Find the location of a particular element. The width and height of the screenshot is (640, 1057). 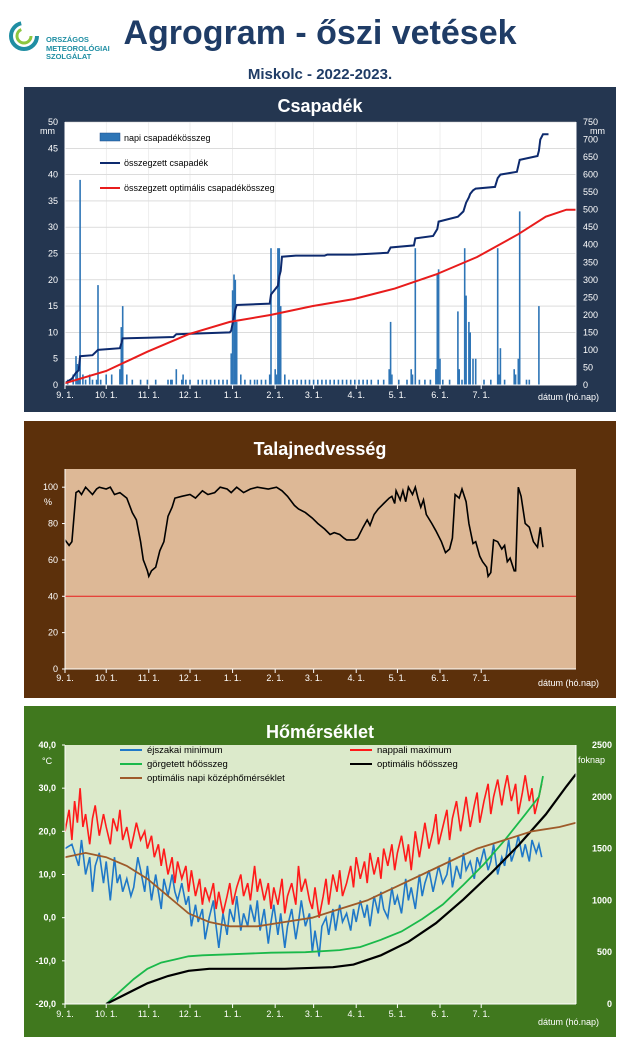

y-tick-label: 10 is located at coordinates (53, 332).